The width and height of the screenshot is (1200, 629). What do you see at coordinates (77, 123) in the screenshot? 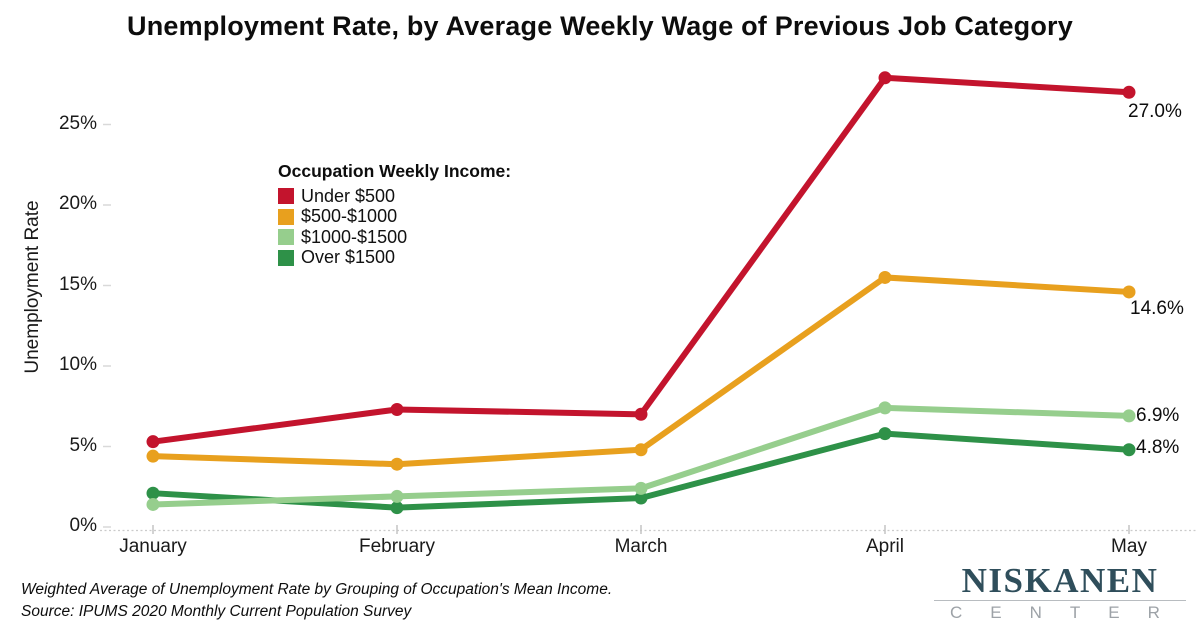
I see `y-tick-label: 25%` at bounding box center [77, 123].